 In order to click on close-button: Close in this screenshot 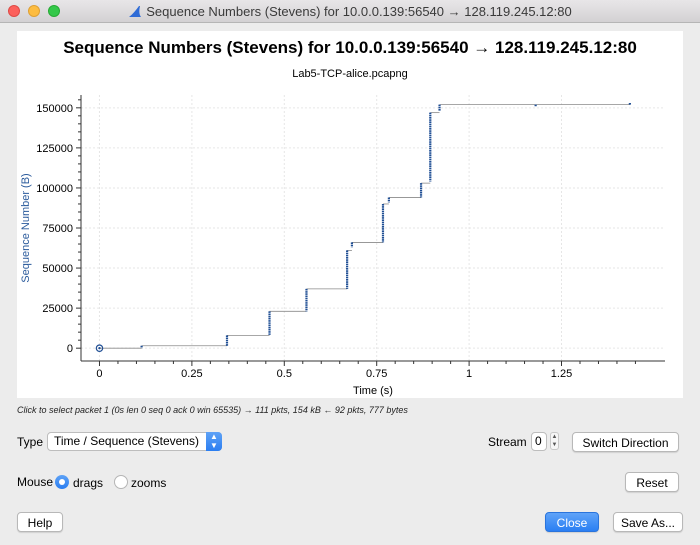, I will do `click(572, 522)`.